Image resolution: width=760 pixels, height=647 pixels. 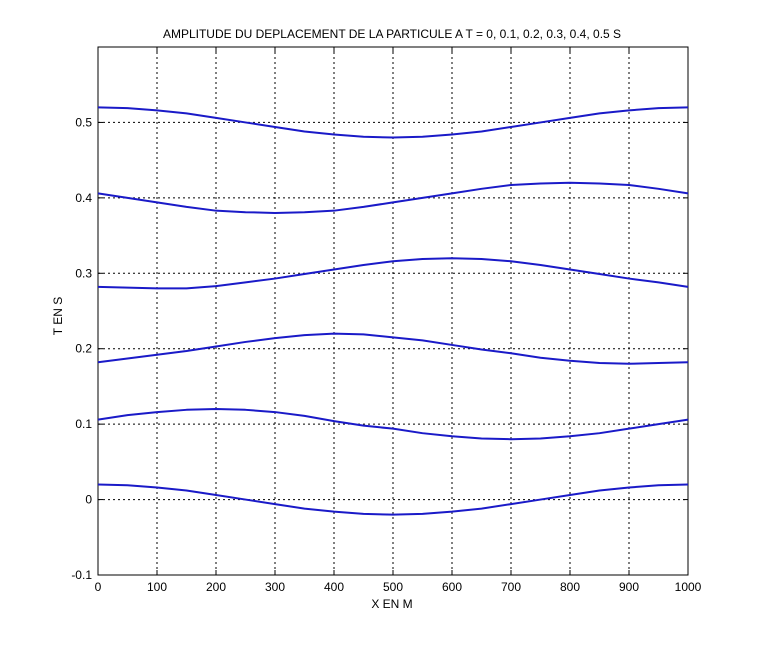 I want to click on y-tick-label: 0.4, so click(x=83, y=198).